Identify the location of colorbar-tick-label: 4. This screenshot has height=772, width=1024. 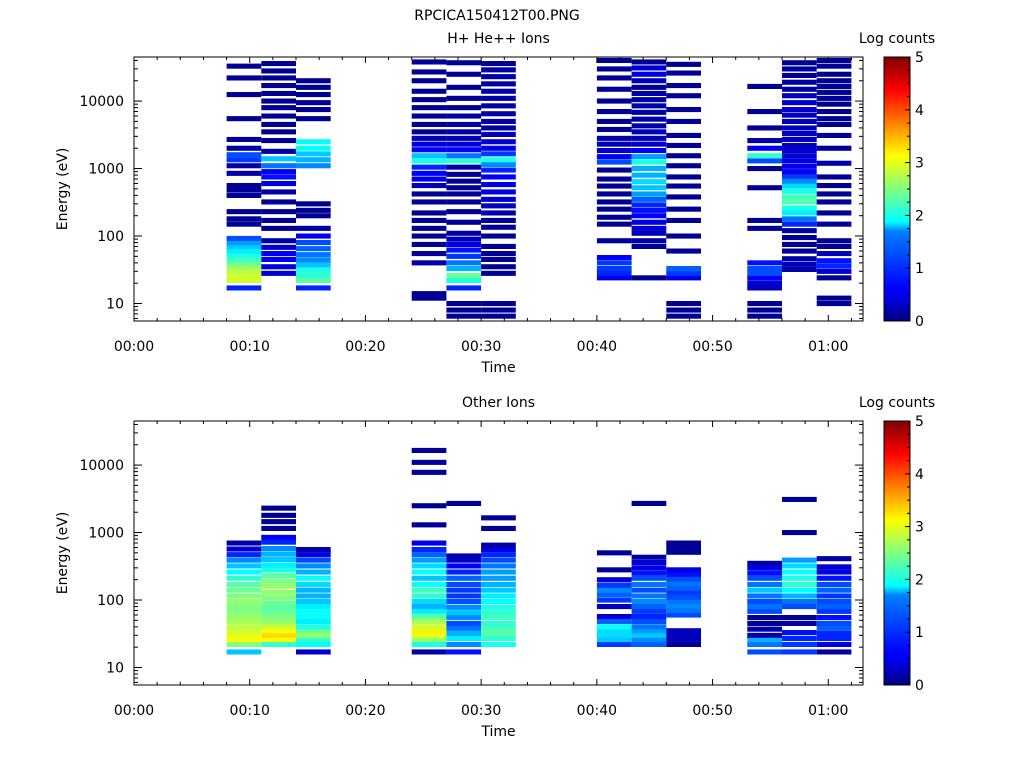
(919, 111).